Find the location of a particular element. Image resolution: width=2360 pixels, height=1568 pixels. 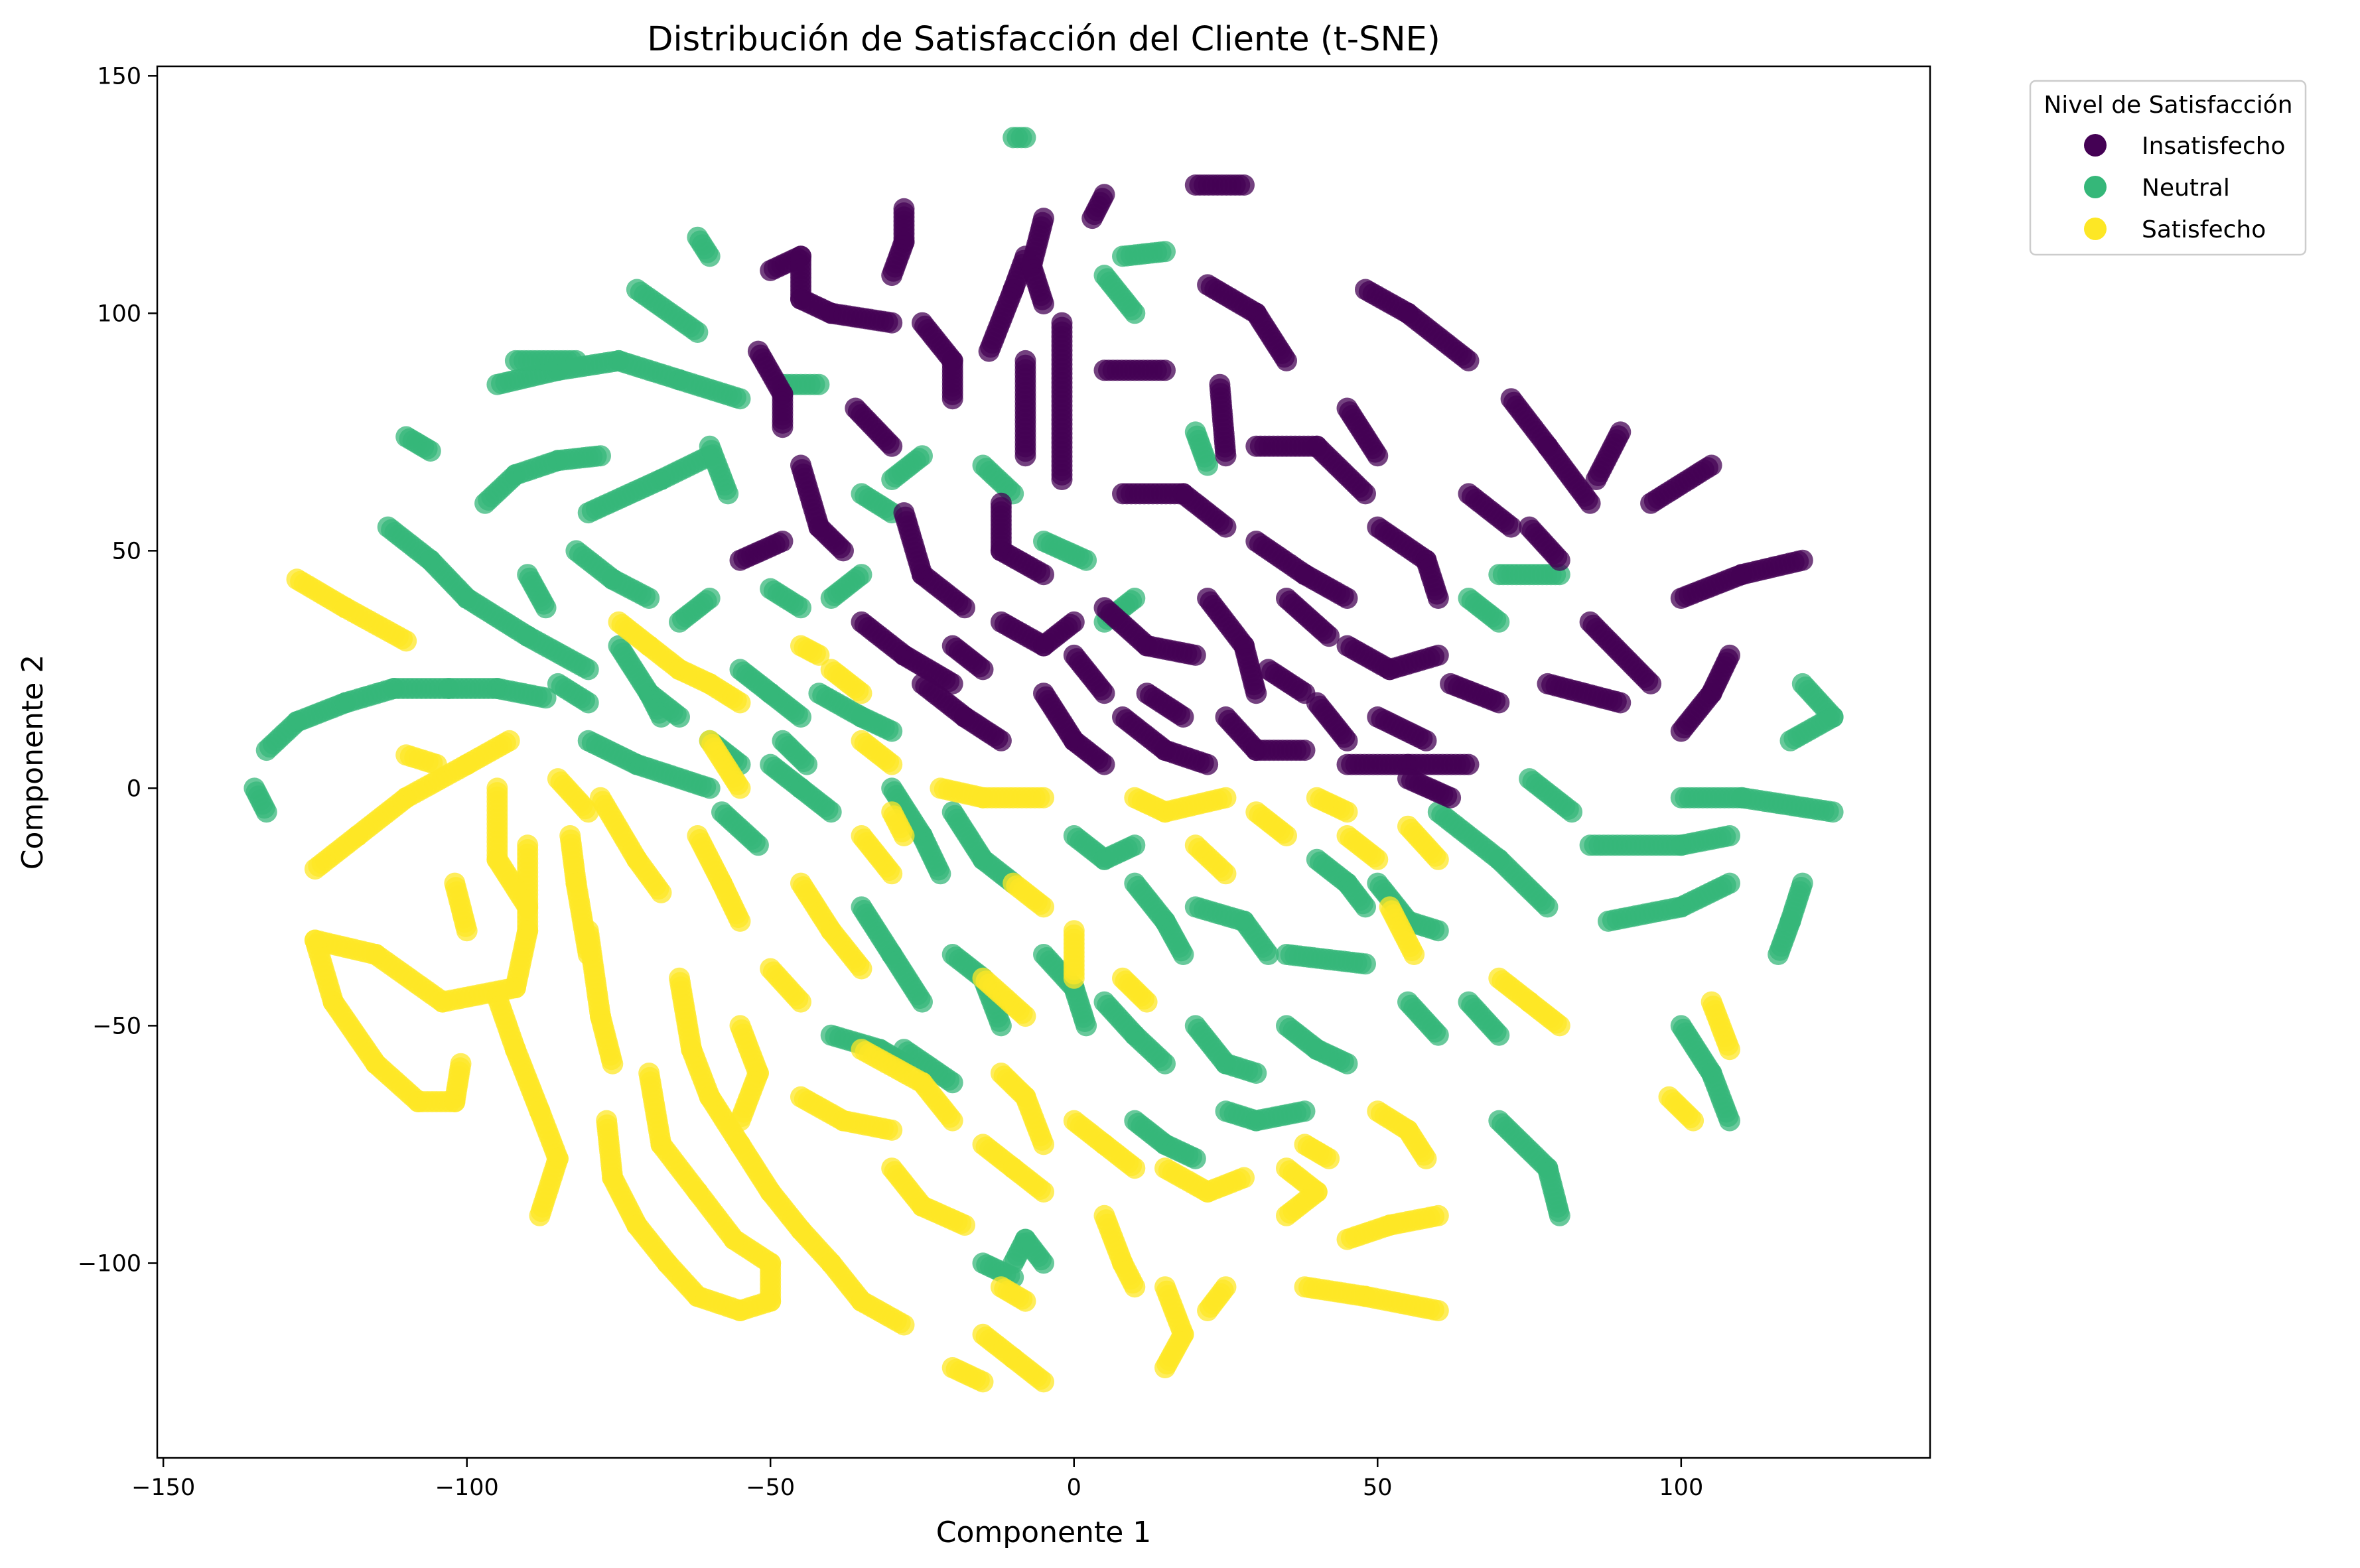

x-tick-label: −50 is located at coordinates (770, 1487).